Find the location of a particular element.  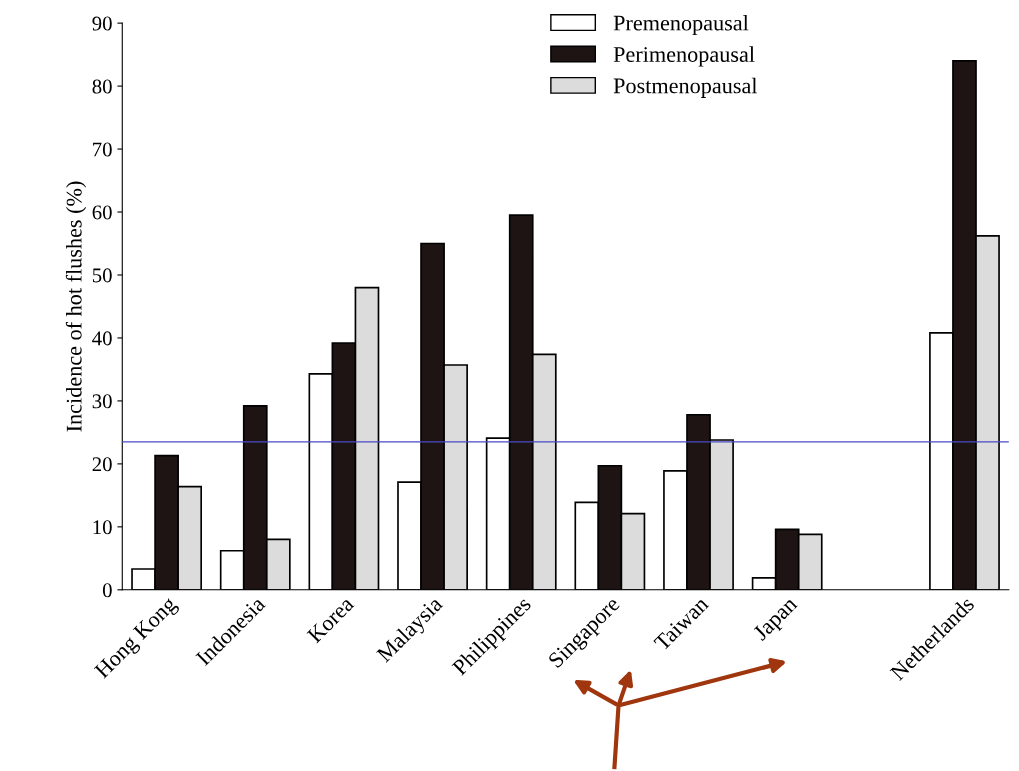

y-tick-label: 40 is located at coordinates (102, 338).